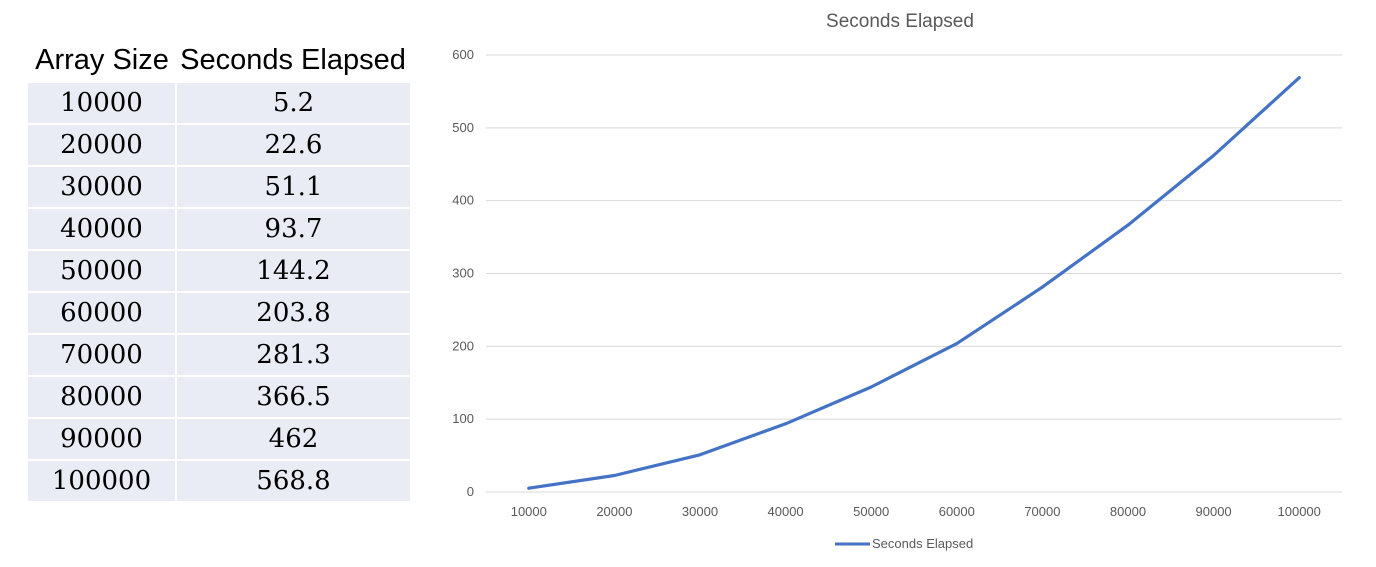 Image resolution: width=1376 pixels, height=567 pixels. I want to click on table-row: 50000 144.2, so click(219, 270).